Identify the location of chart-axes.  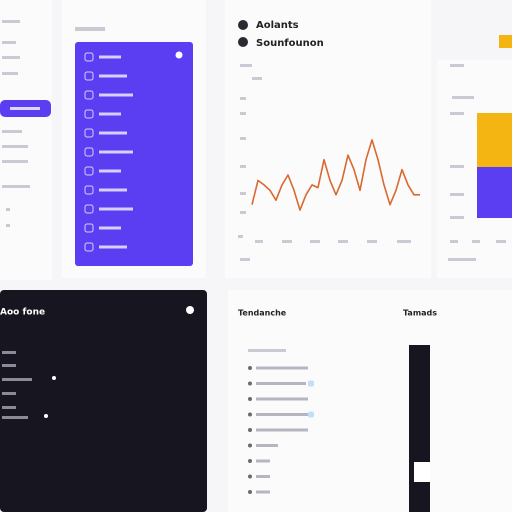
(324, 162).